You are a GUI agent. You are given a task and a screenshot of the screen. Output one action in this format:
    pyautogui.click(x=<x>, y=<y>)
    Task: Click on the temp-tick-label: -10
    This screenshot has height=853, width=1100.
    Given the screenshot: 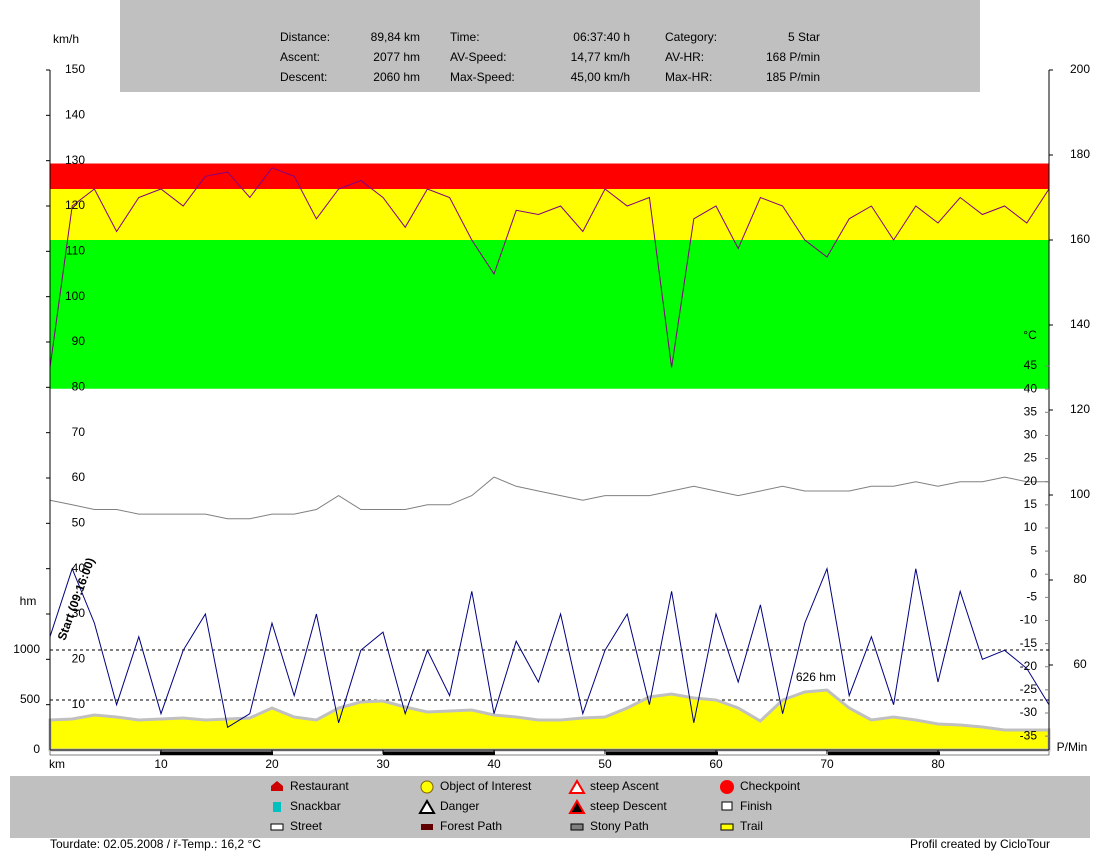 What is the action you would take?
    pyautogui.click(x=1029, y=620)
    